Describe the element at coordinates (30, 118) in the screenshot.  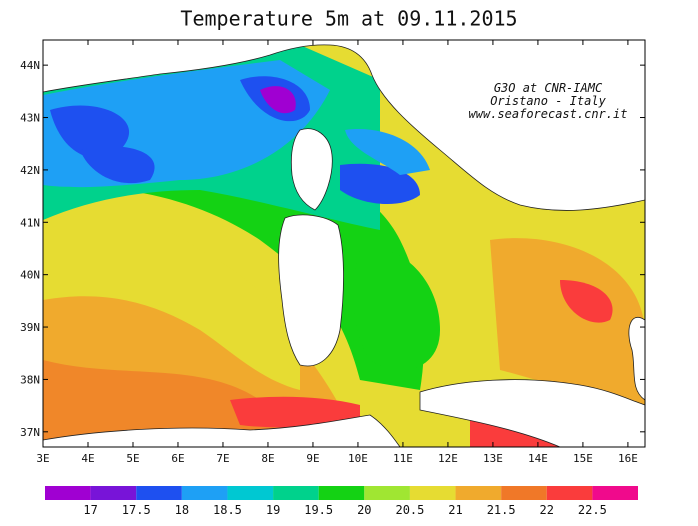
I see `lat-tick-label: 43N` at that location.